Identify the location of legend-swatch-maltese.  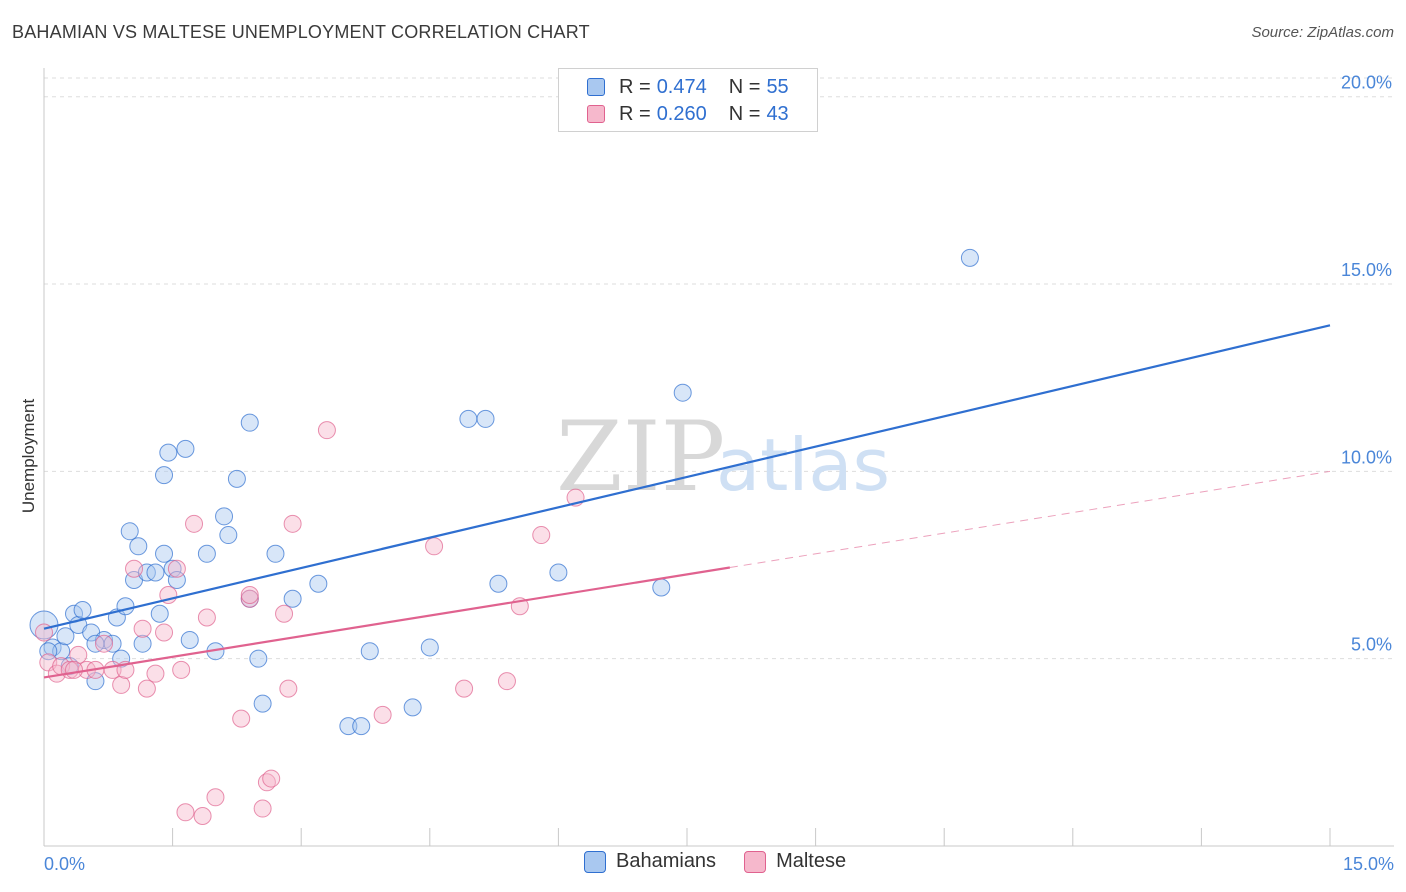
(596, 114).